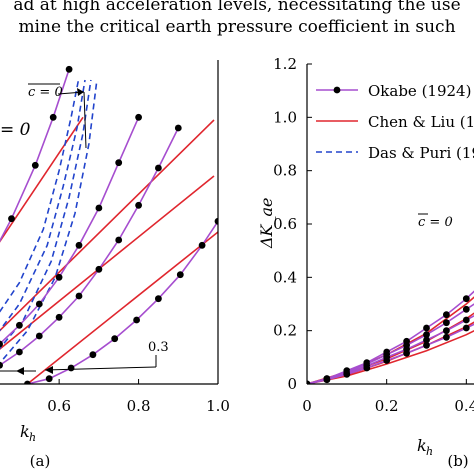 Image resolution: width=474 pixels, height=474 pixels. Describe the element at coordinates (218, 406) in the screenshot. I see `x-tick-label: 1.0` at that location.